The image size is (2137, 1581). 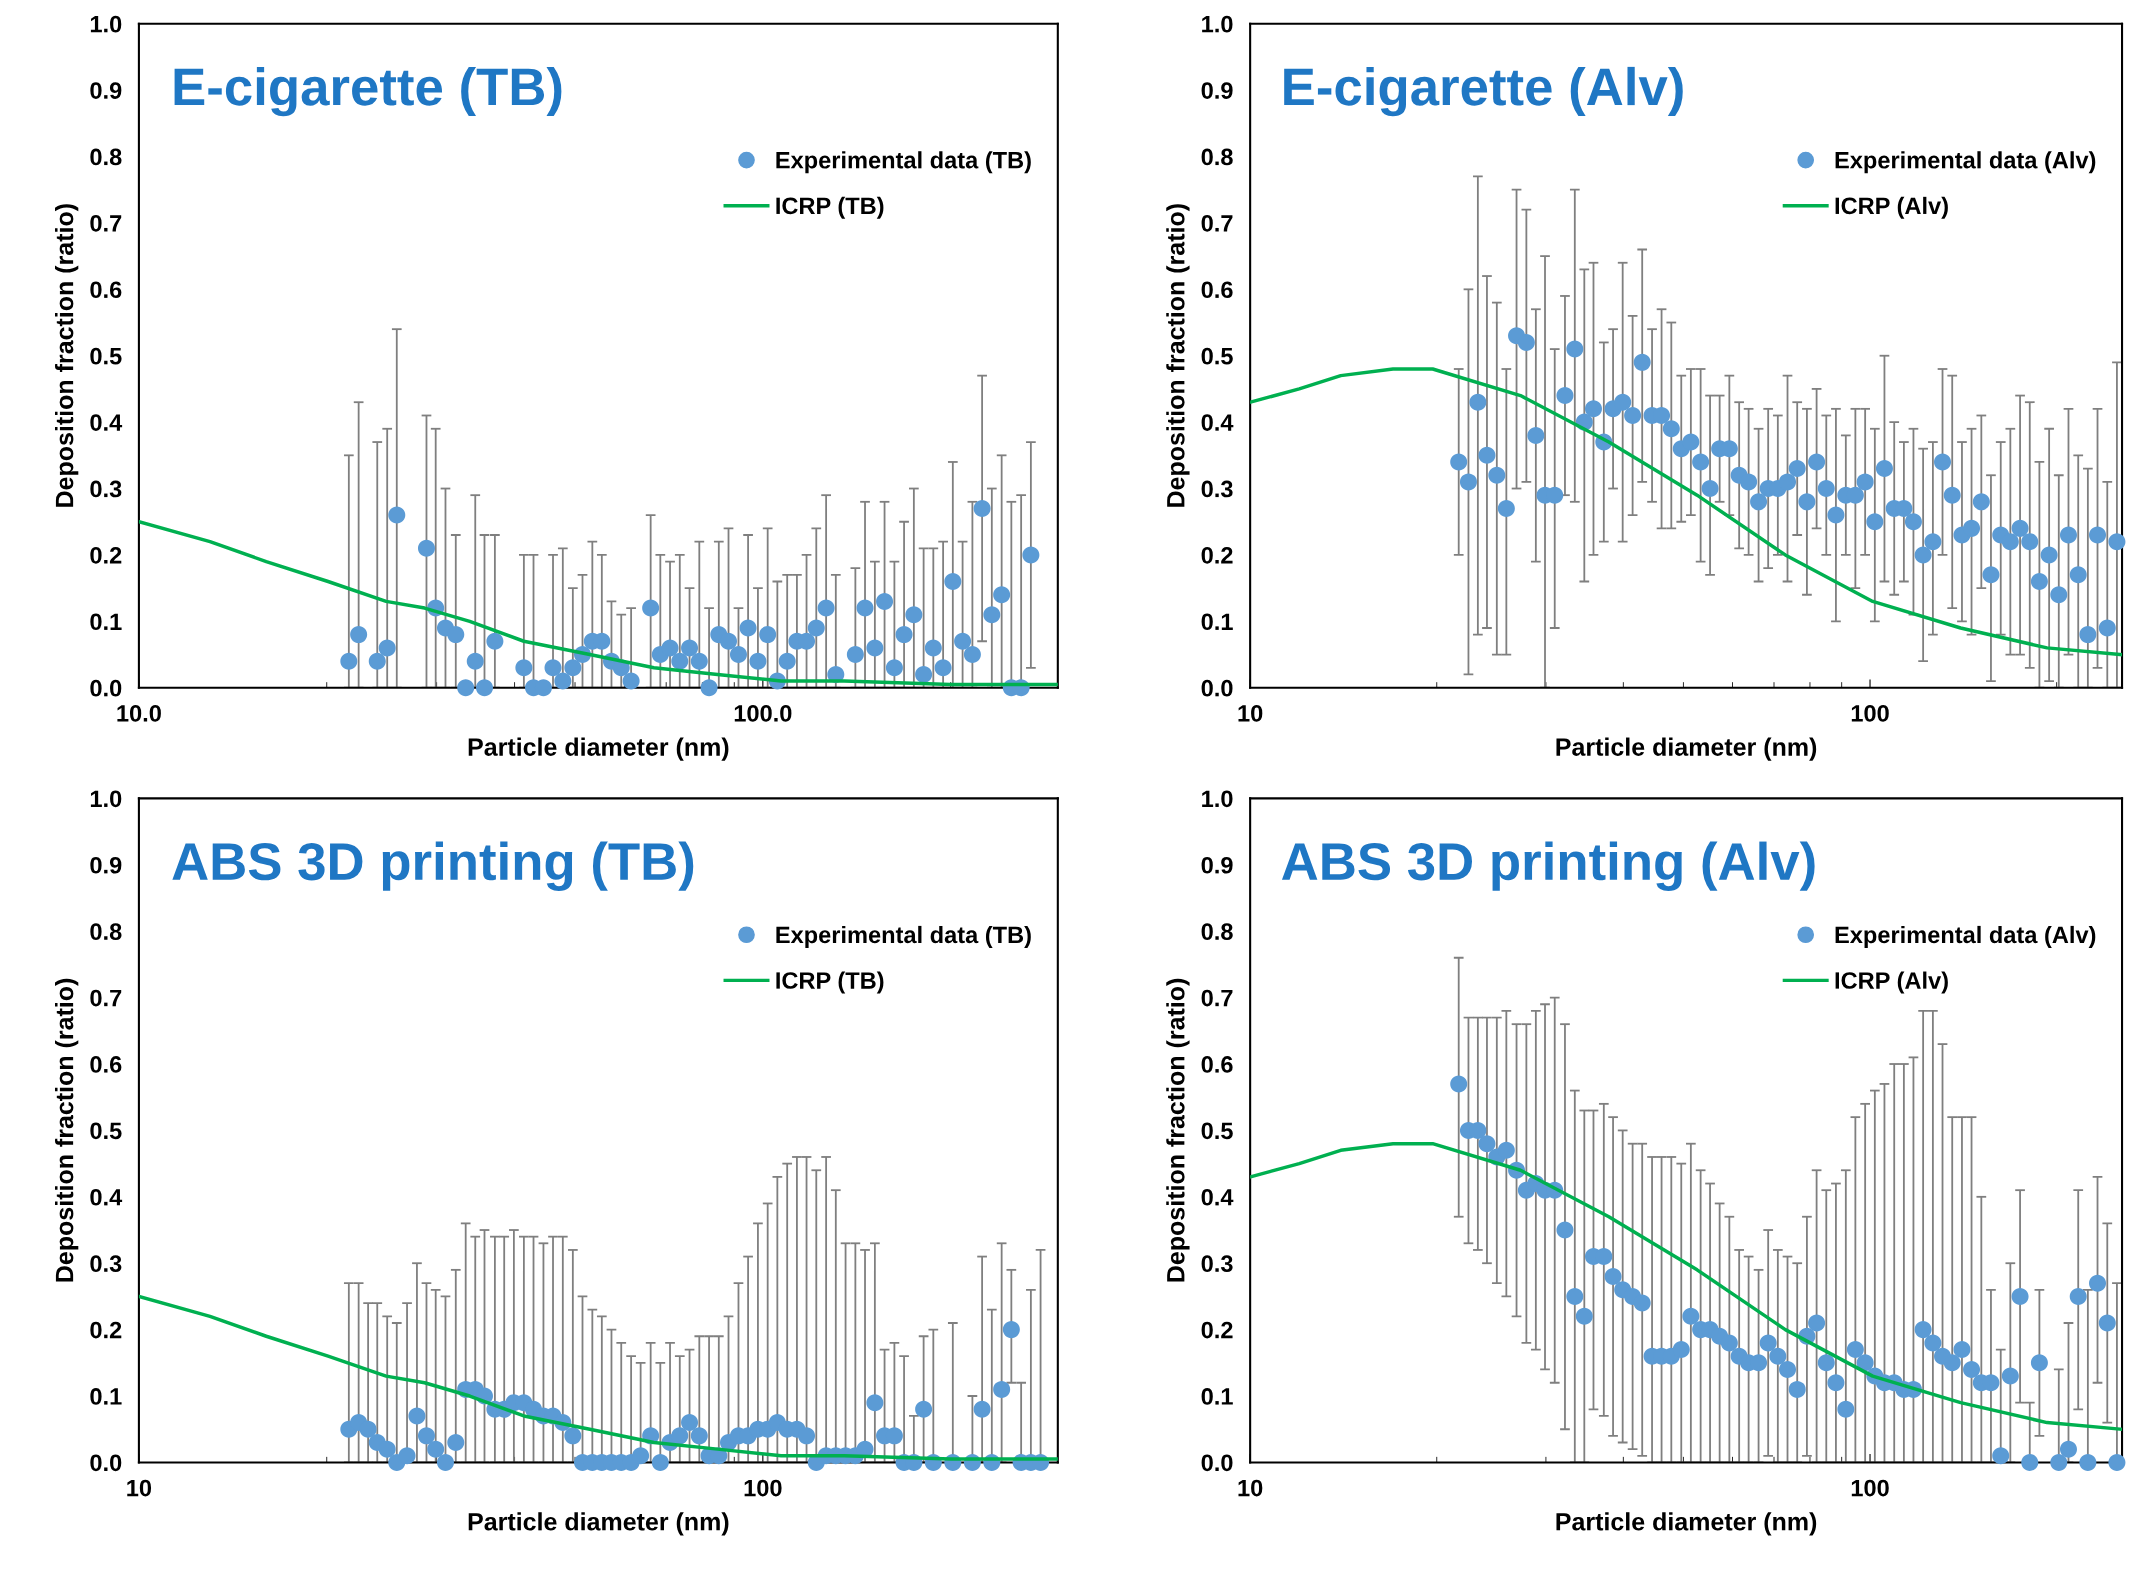 I want to click on text: ABS 3D printing (TB), so click(x=433, y=866).